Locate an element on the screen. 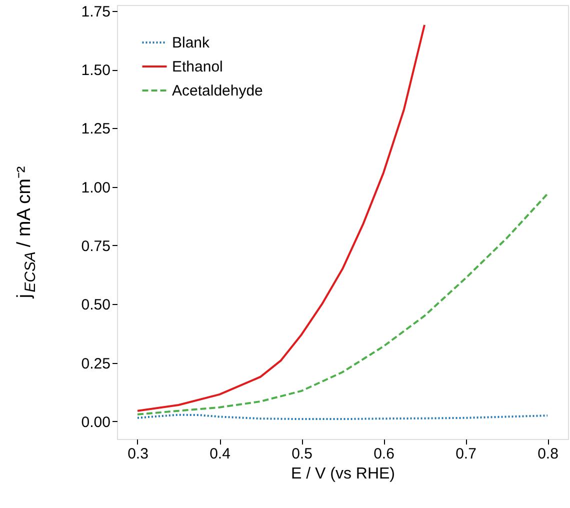  x-tick-label: 0.4 is located at coordinates (220, 454).